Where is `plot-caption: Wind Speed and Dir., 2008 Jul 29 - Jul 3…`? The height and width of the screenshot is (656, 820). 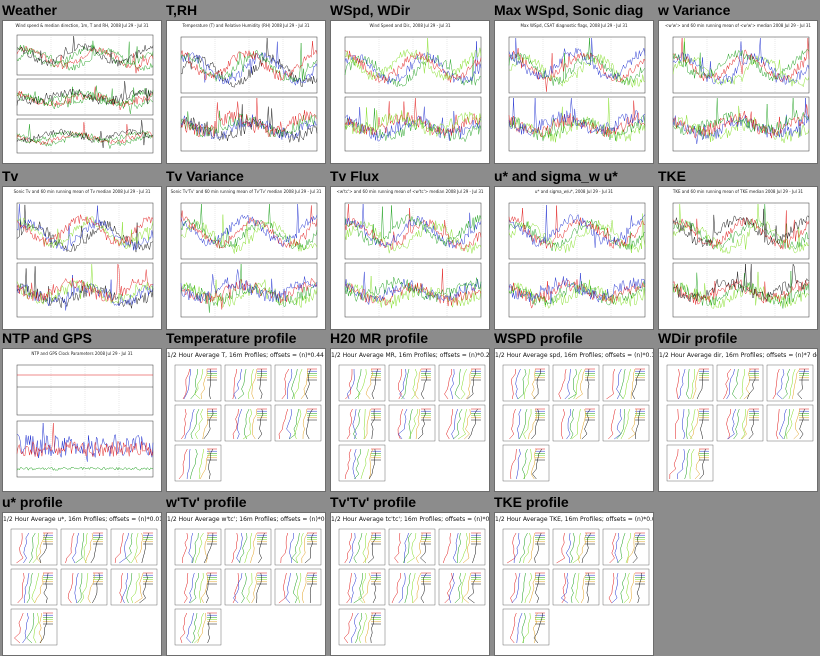 plot-caption: Wind Speed and Dir., 2008 Jul 29 - Jul 3… is located at coordinates (410, 25).